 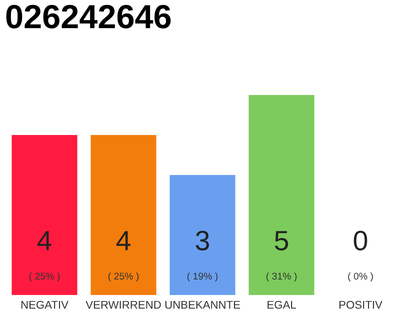 What do you see at coordinates (281, 256) in the screenshot?
I see `data-label: 5 ( 31% )` at bounding box center [281, 256].